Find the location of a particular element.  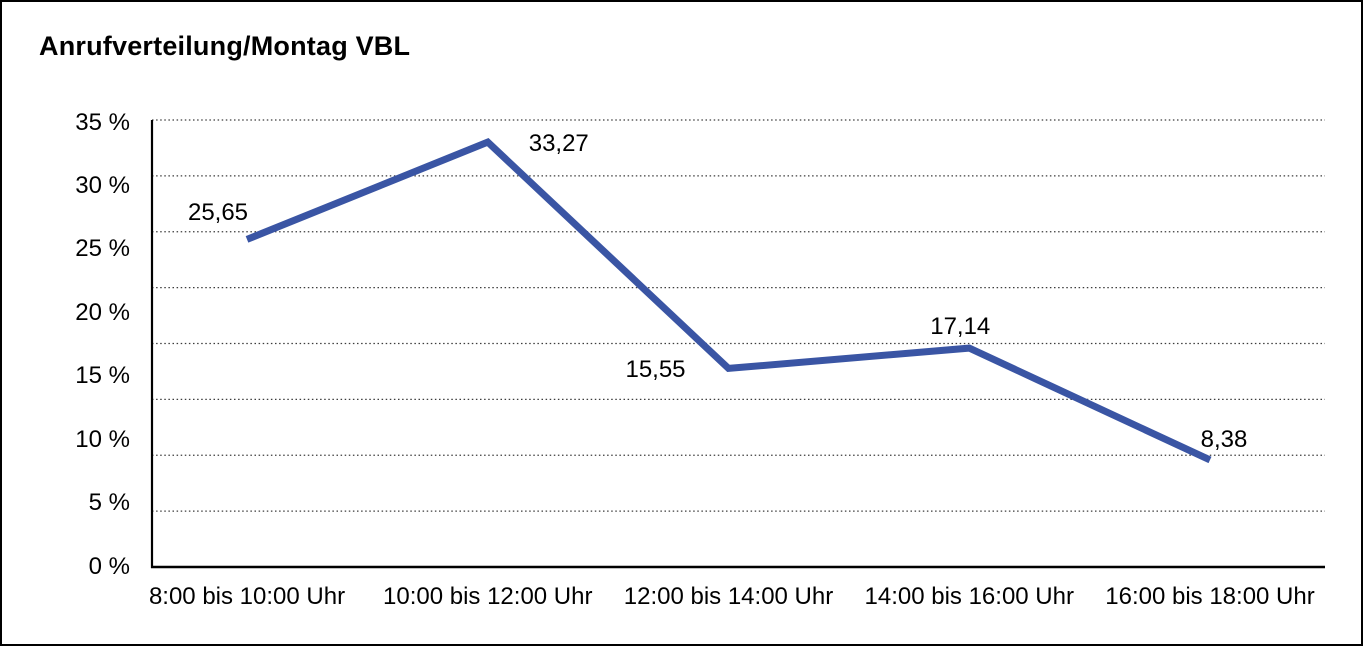

x-axis-category-label: 14:00 bis 16:00 Uhr is located at coordinates (969, 596).